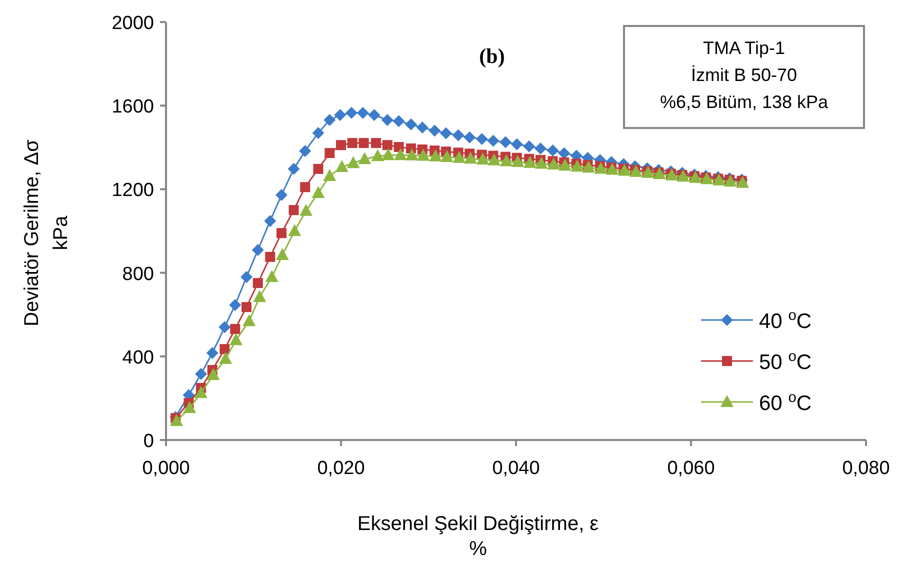  Describe the element at coordinates (492, 56) in the screenshot. I see `text: (b)` at that location.